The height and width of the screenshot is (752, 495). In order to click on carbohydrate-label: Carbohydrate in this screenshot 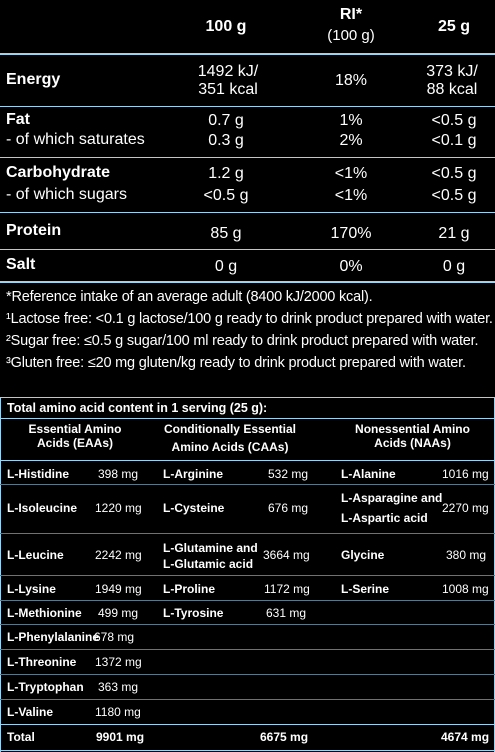, I will do `click(58, 172)`.